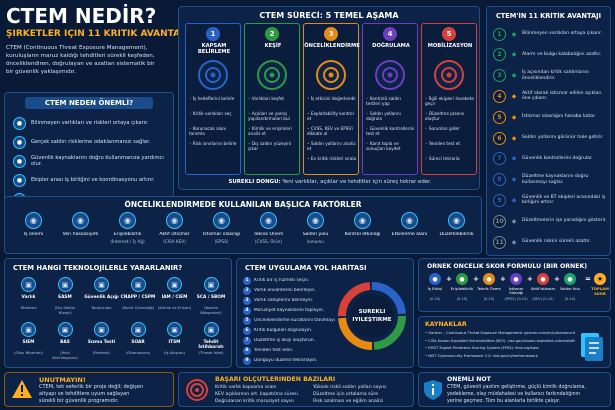 The height and width of the screenshot is (410, 615). What do you see at coordinates (127, 231) in the screenshot?
I see `factor-item: ◉ Erişilebilirlik (İnternet / İç Ağ)` at bounding box center [127, 231].